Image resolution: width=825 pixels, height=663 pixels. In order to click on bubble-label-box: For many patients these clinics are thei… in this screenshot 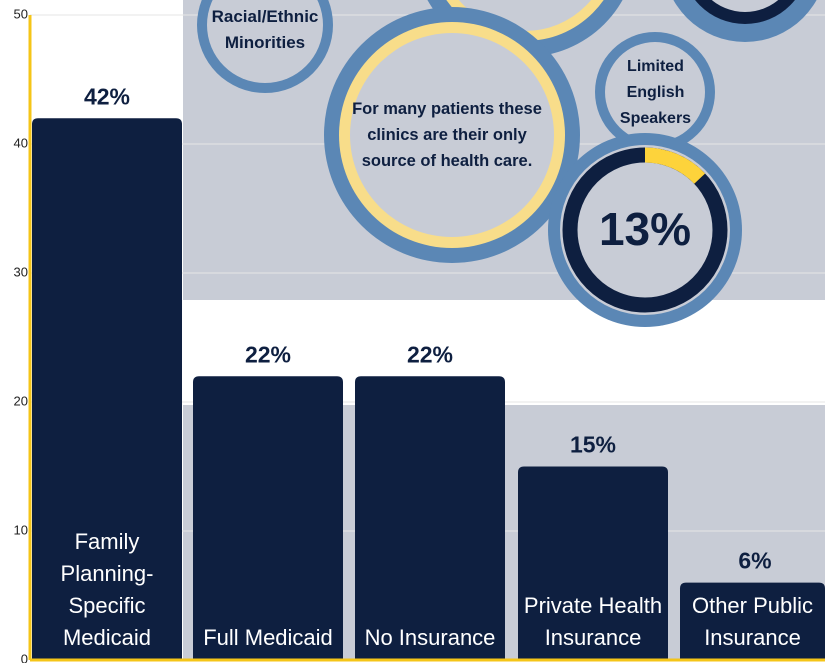, I will do `click(447, 135)`.